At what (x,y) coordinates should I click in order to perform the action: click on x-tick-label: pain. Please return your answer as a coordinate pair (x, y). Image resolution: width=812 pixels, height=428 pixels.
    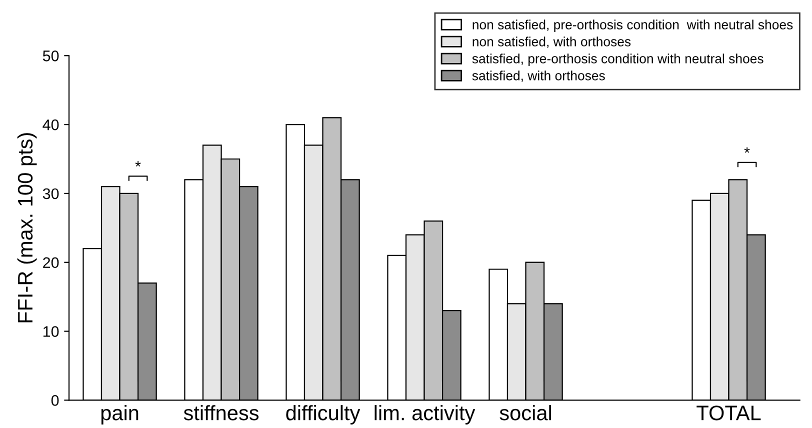
    Looking at the image, I should click on (119, 414).